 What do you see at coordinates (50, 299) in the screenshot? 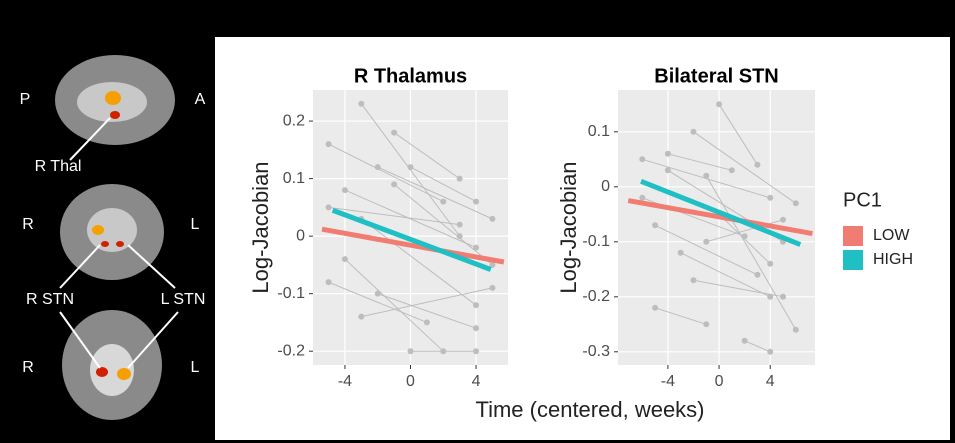
I see `brain-label: R STN` at bounding box center [50, 299].